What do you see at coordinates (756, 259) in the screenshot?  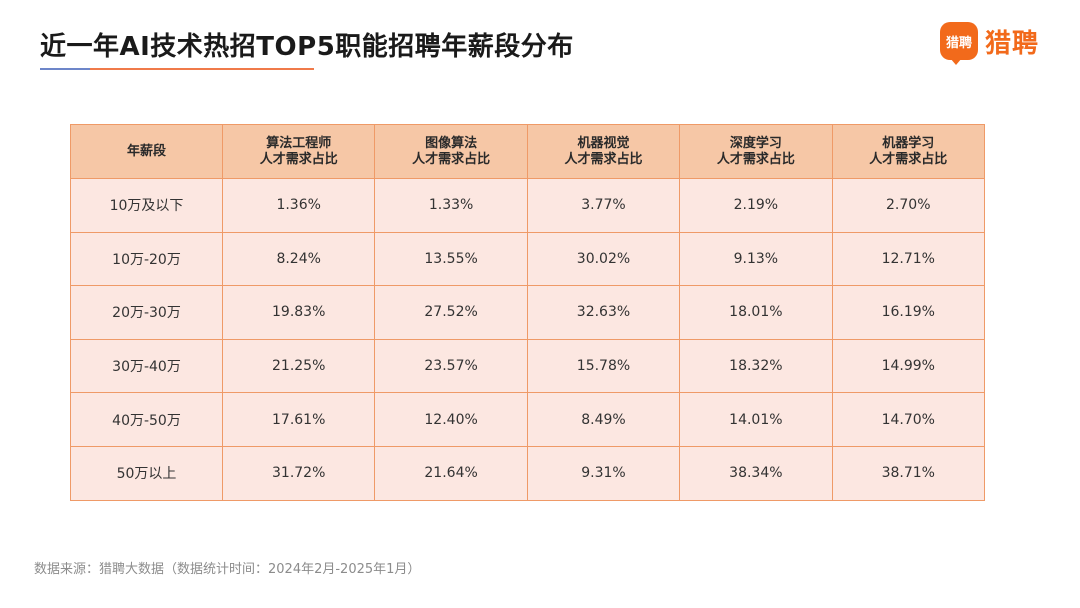 I see `share-value-cell: 9.13%` at bounding box center [756, 259].